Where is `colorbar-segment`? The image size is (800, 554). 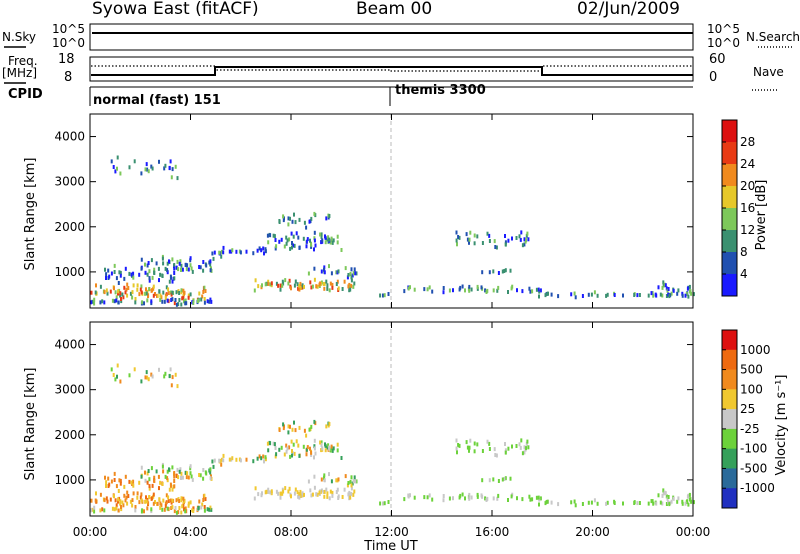
colorbar-segment is located at coordinates (729, 439).